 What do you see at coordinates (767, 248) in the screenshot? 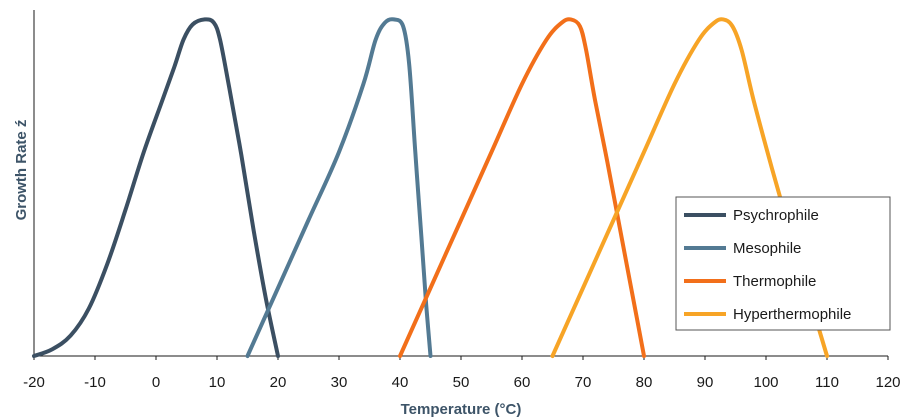
I see `legend-label-mesophile: Mesophile` at bounding box center [767, 248].